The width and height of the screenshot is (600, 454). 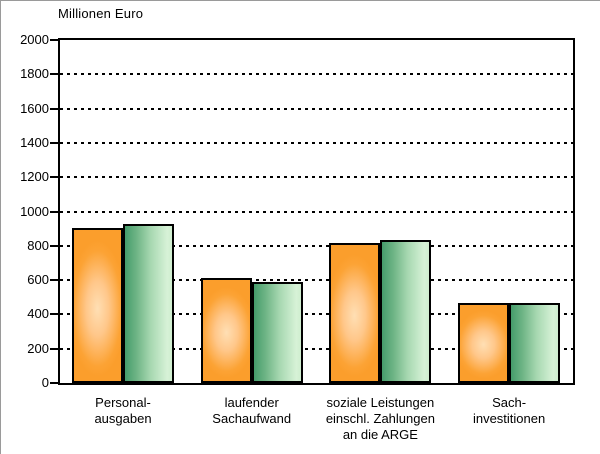 What do you see at coordinates (34, 39) in the screenshot?
I see `y-axis-label-2000: 2000` at bounding box center [34, 39].